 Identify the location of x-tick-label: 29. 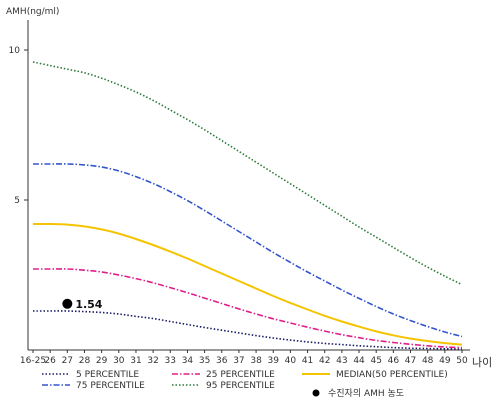
(102, 361).